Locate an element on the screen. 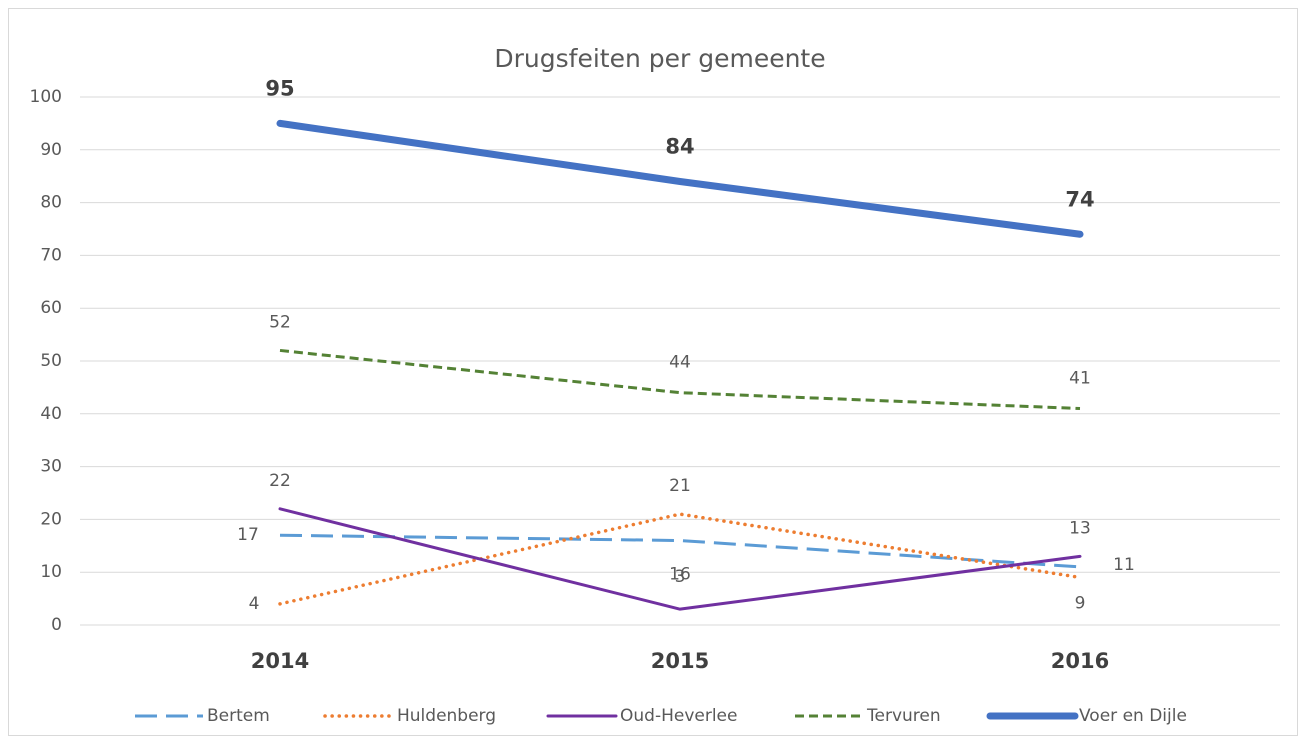 This screenshot has height=744, width=1306. data-label: 22 is located at coordinates (280, 481).